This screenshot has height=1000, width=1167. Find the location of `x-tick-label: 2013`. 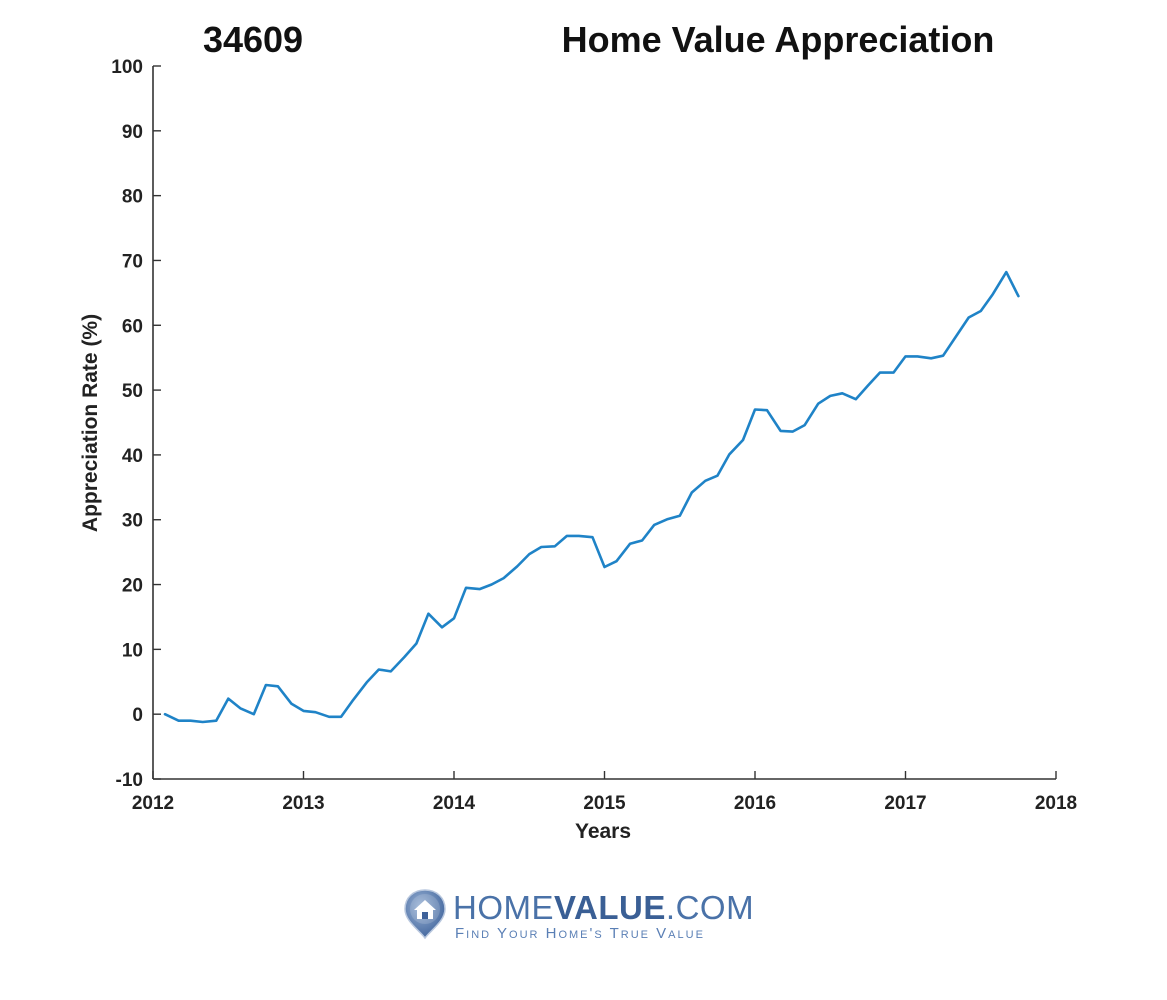

x-tick-label: 2013 is located at coordinates (303, 803).